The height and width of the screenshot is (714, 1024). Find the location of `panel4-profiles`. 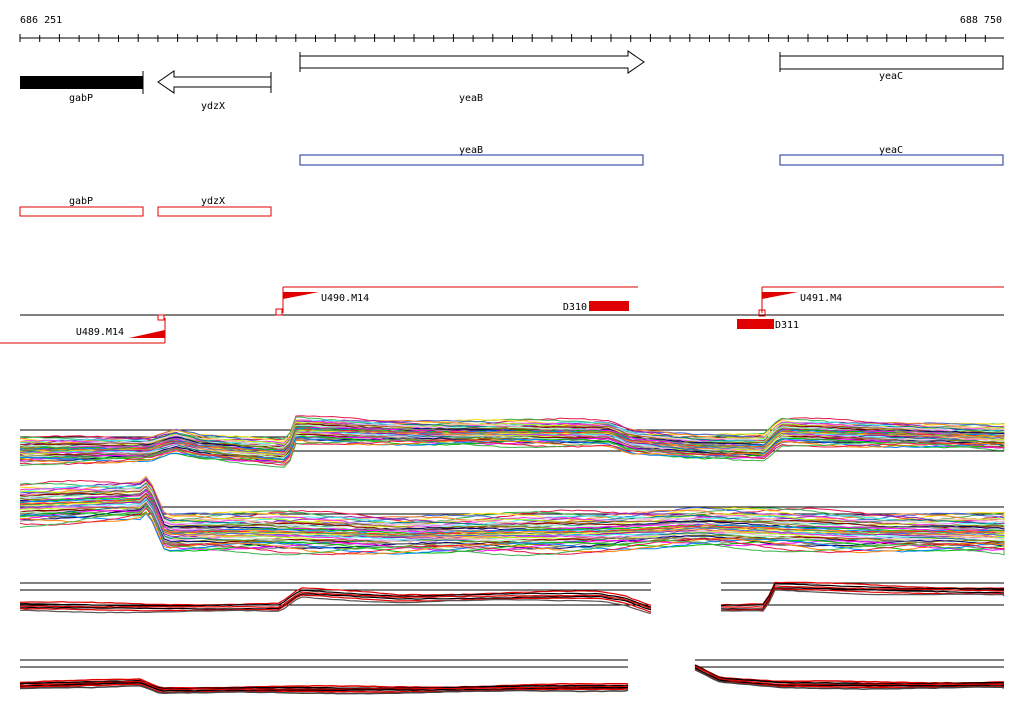

panel4-profiles is located at coordinates (512, 679).